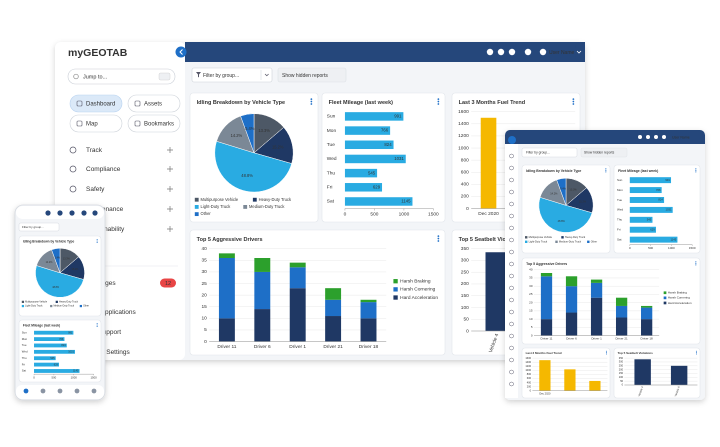  I want to click on collapse-button, so click(181, 52).